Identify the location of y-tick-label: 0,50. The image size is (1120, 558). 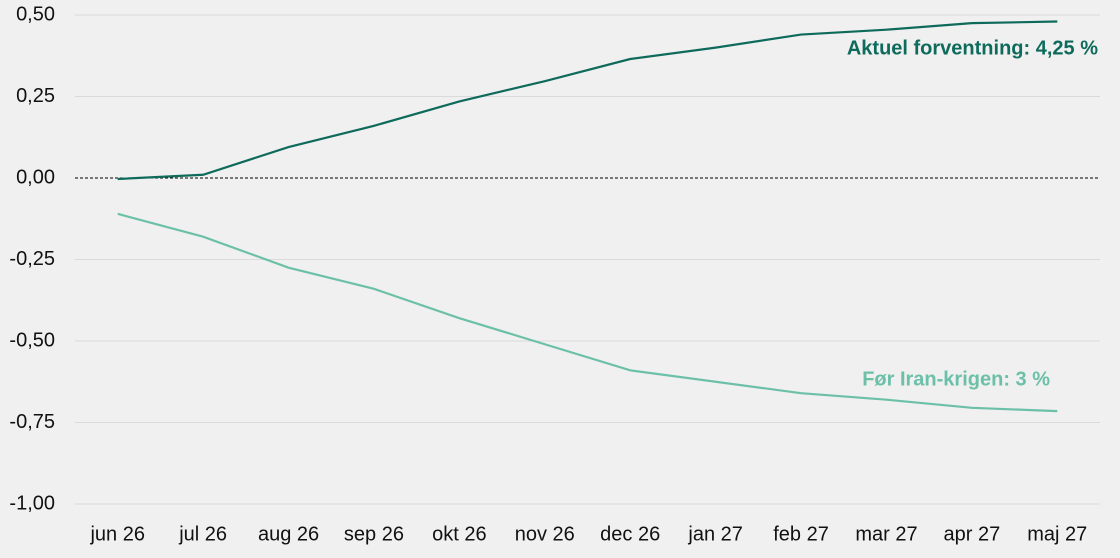
(35, 14).